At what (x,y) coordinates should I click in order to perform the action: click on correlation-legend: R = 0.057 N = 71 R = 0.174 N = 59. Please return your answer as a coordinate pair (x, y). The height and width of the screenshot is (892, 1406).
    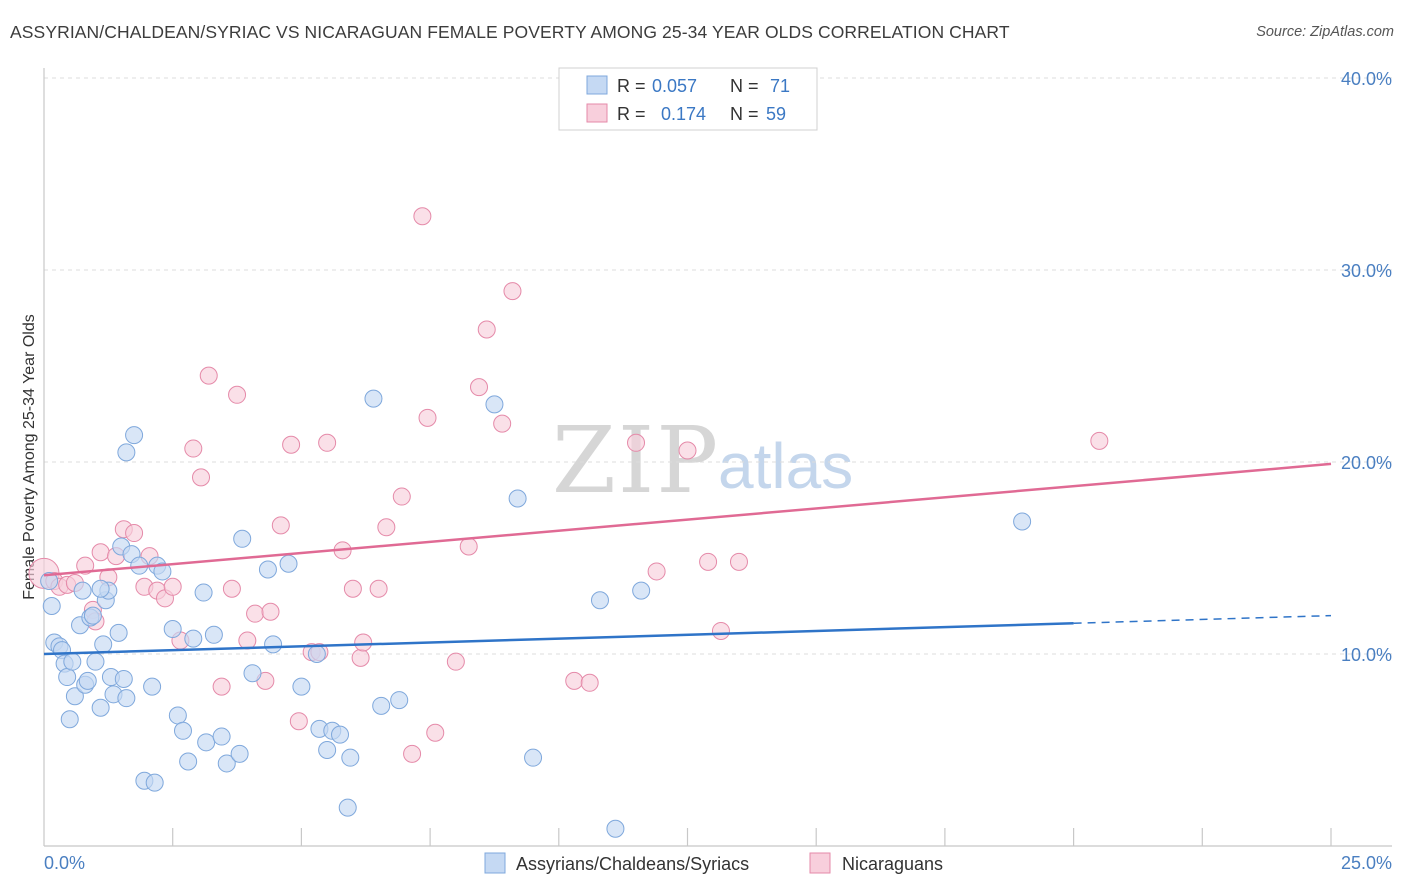
    Looking at the image, I should click on (688, 99).